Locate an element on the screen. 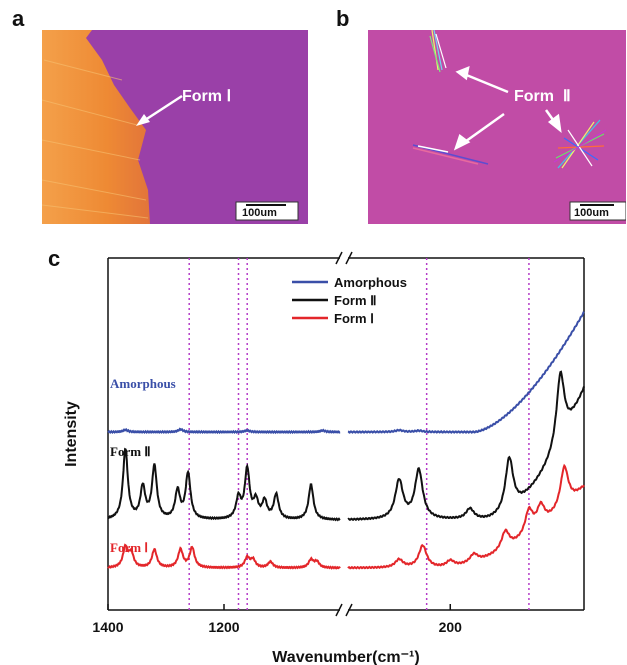  form1-annotation: Form Ⅰ is located at coordinates (207, 96).